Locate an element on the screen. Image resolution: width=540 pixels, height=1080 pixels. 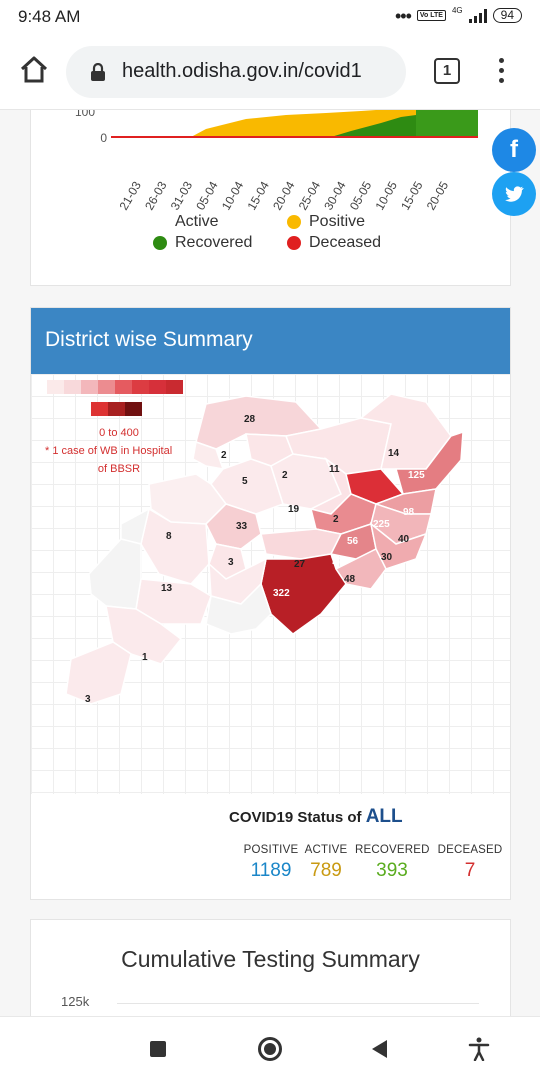
x-tick-10-05: 10-05 is located at coordinates (386, 195).